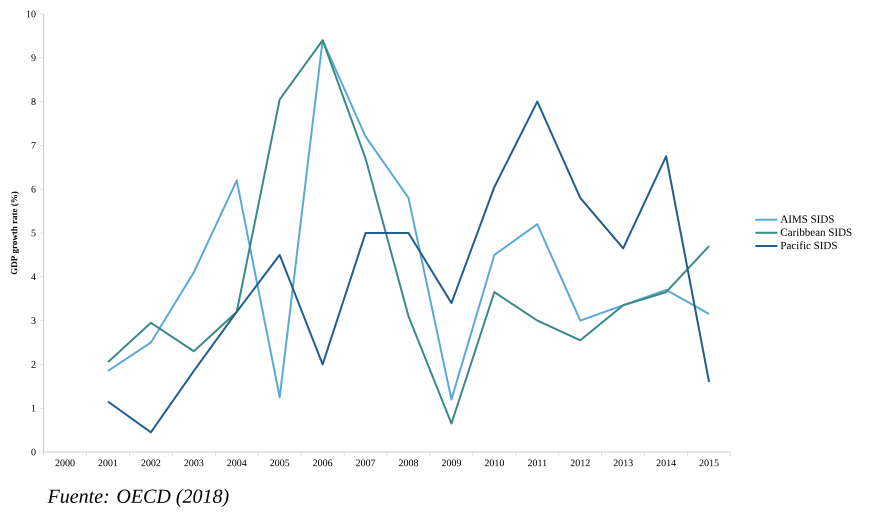 The width and height of the screenshot is (890, 513). I want to click on x-tick-label: 2014, so click(666, 463).